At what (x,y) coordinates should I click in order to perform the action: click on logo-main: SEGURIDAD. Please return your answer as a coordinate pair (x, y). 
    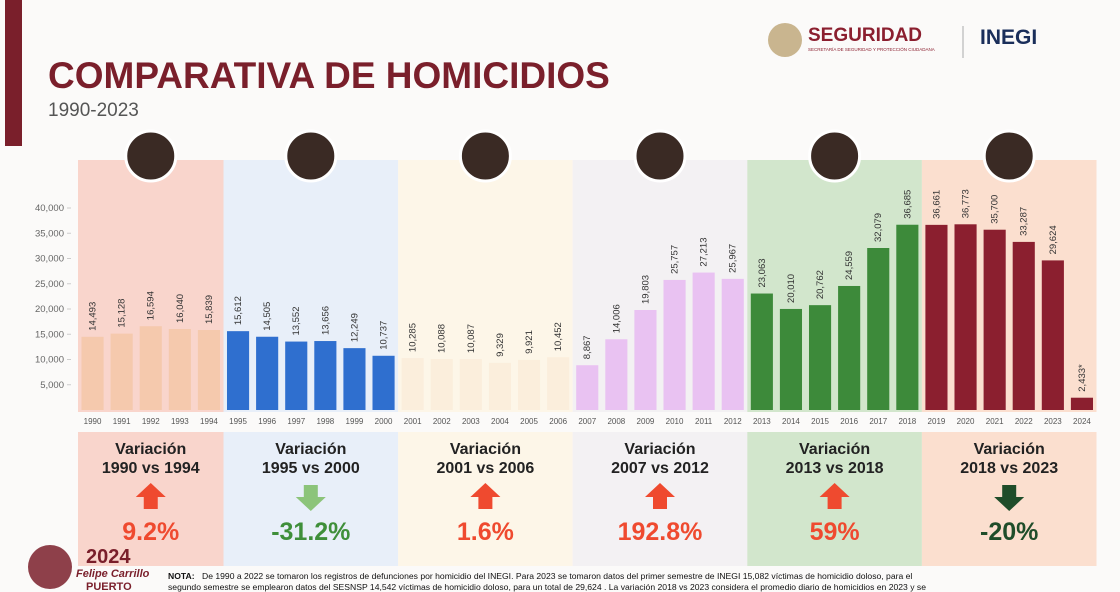
    Looking at the image, I should click on (865, 35).